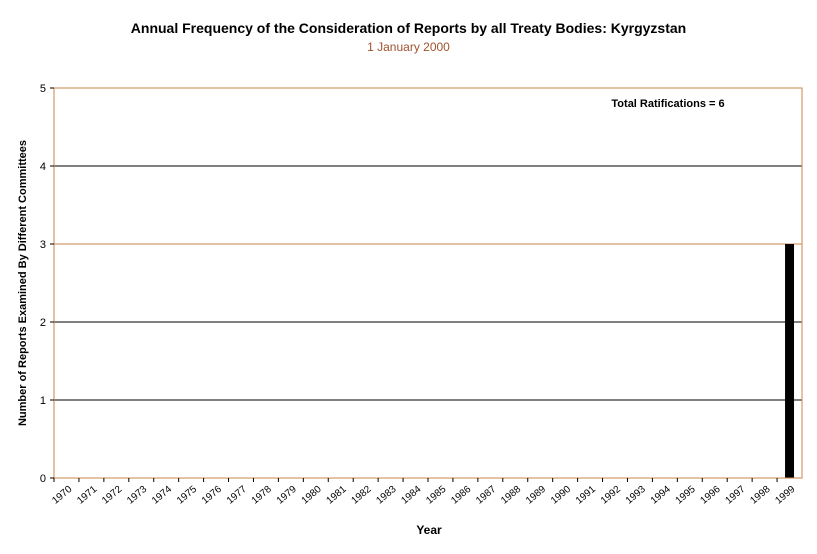  What do you see at coordinates (436, 495) in the screenshot?
I see `x-tick-label: 1985` at bounding box center [436, 495].